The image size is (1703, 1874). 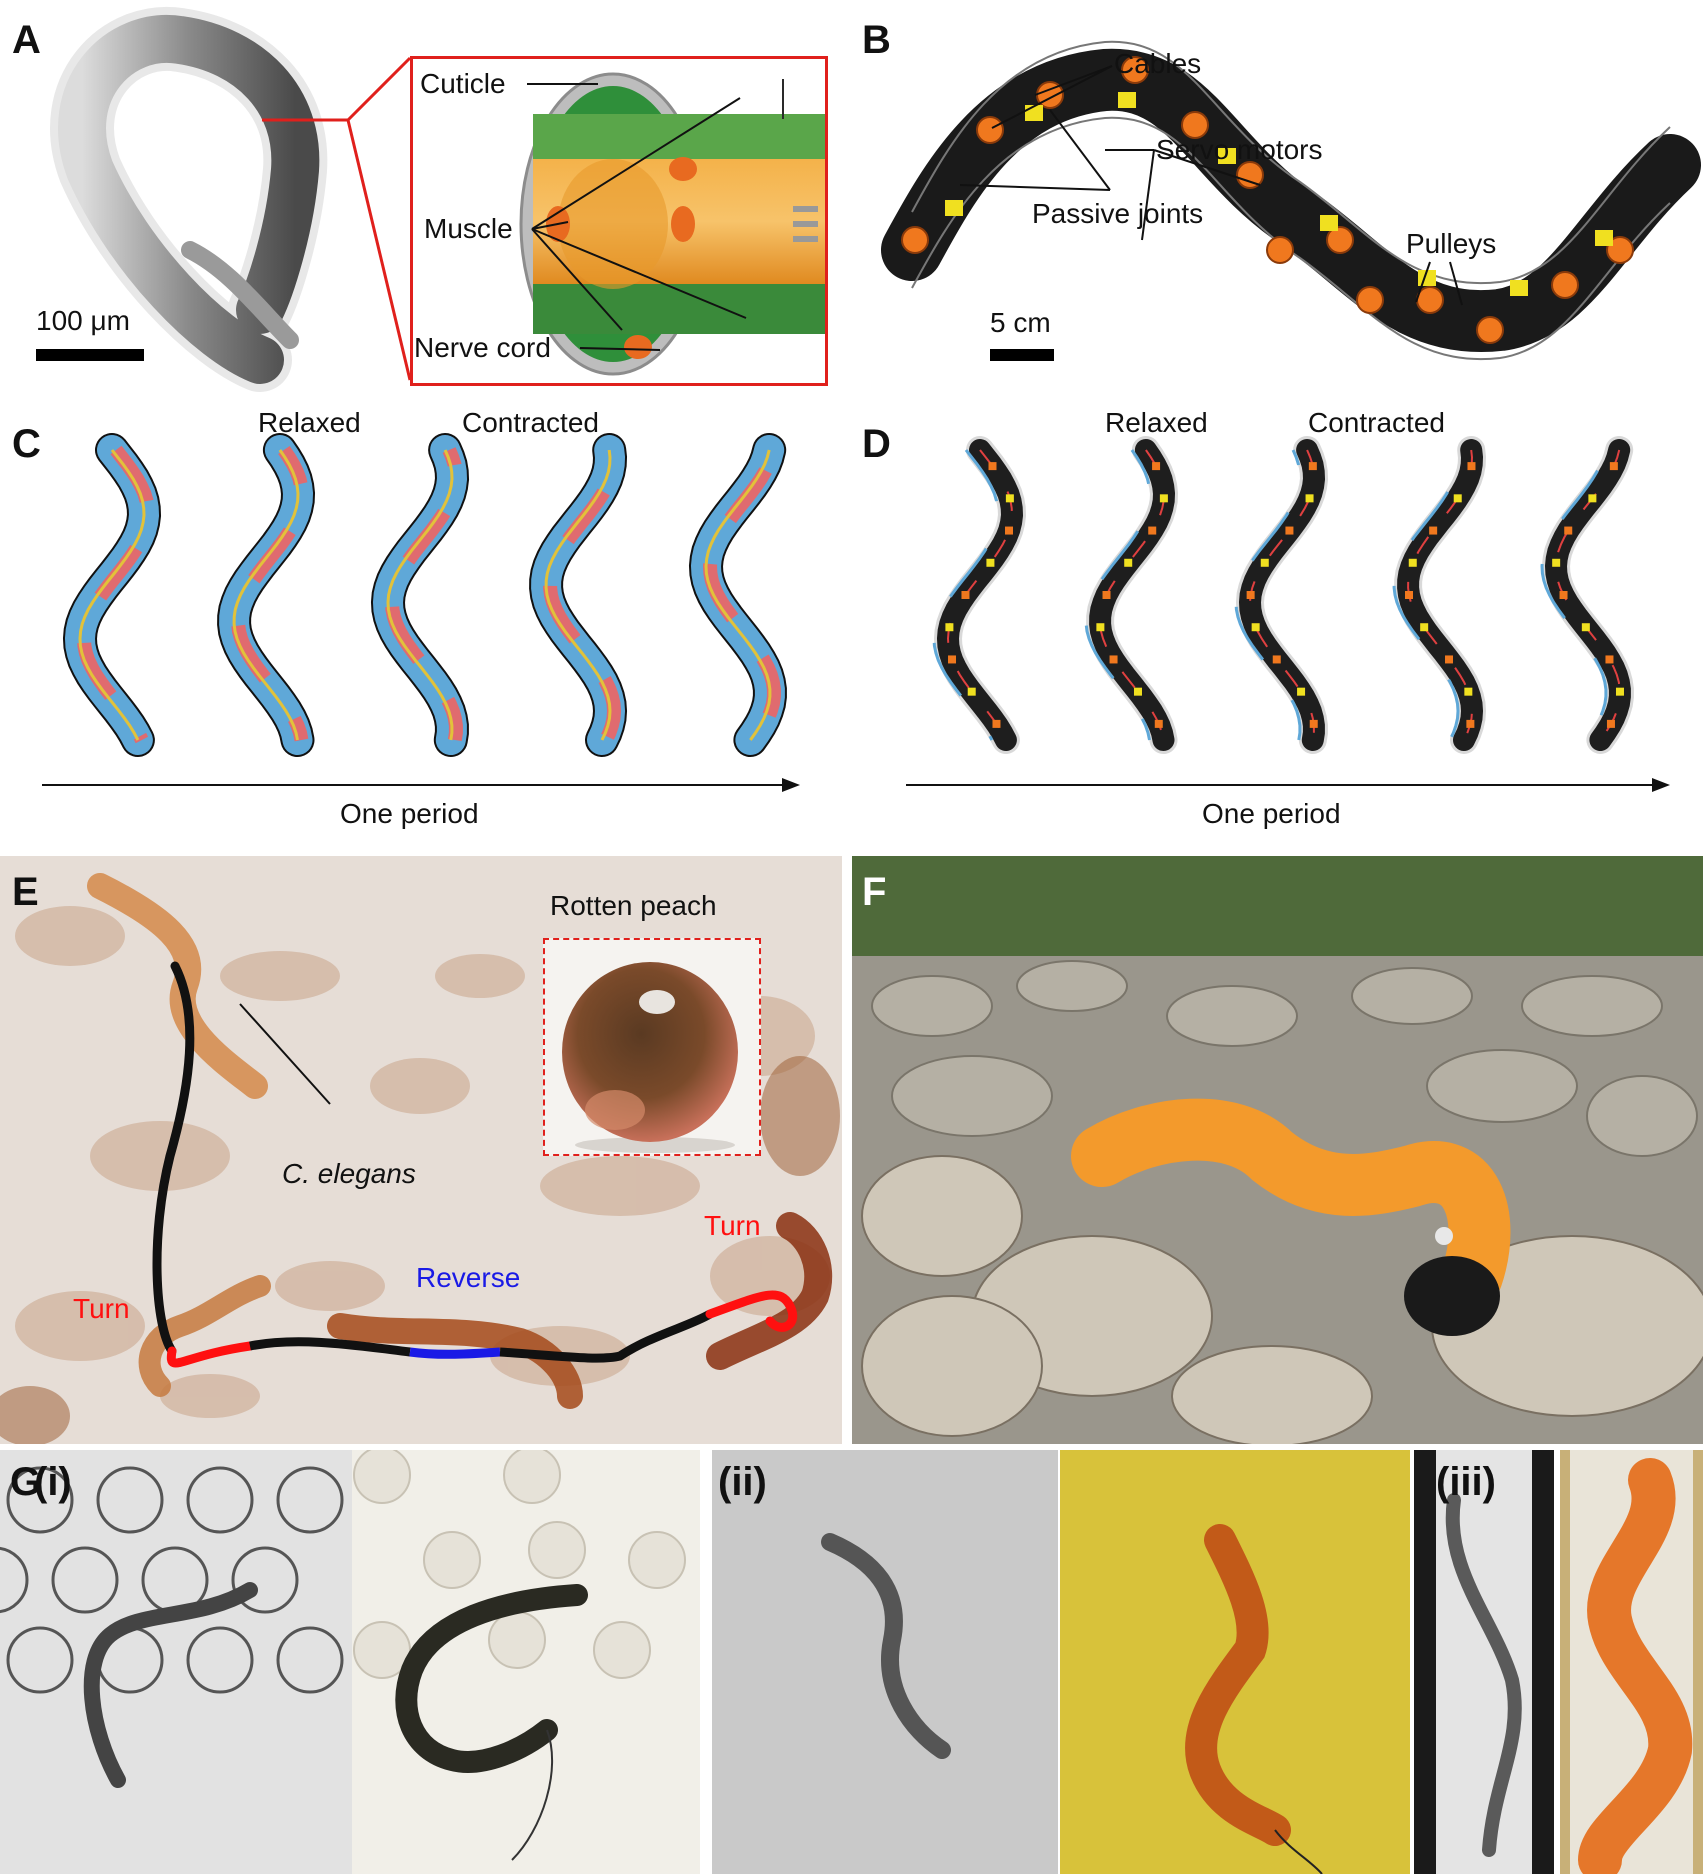 I want to click on scale-bar-a, so click(x=90, y=355).